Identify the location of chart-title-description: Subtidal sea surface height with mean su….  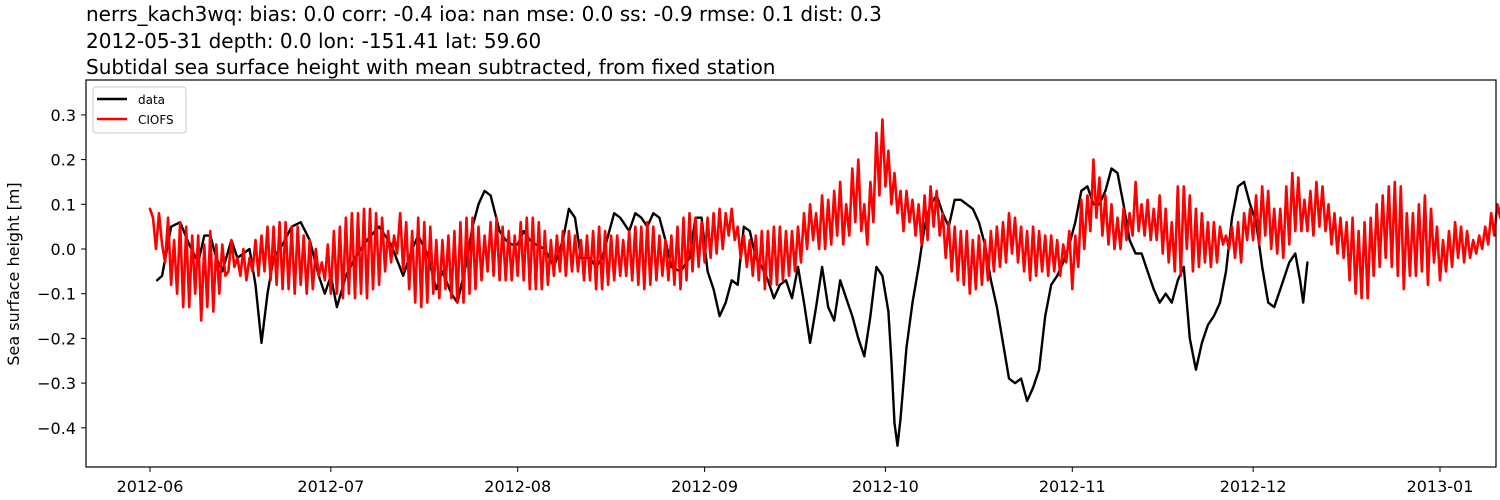
(431, 67).